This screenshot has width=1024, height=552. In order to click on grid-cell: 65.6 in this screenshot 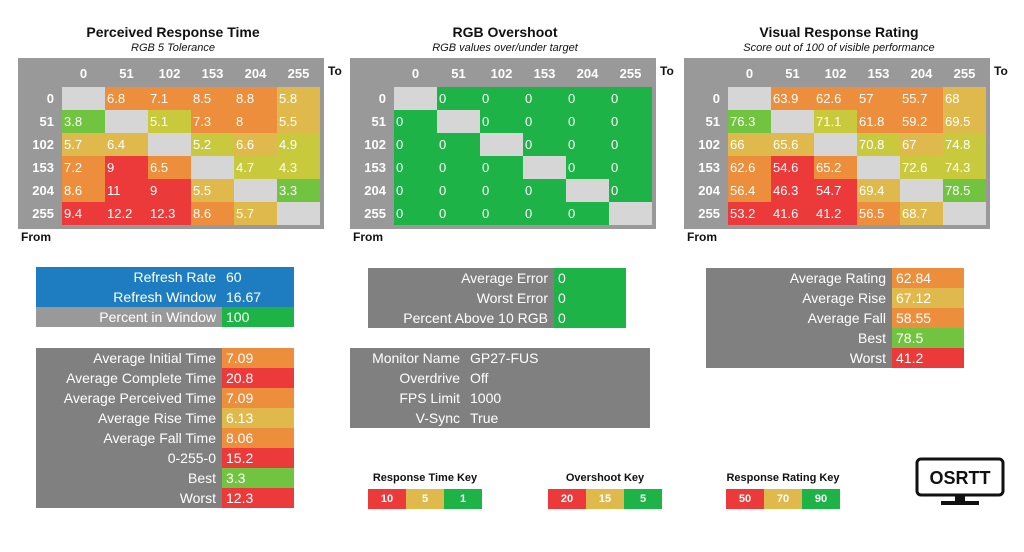, I will do `click(792, 144)`.